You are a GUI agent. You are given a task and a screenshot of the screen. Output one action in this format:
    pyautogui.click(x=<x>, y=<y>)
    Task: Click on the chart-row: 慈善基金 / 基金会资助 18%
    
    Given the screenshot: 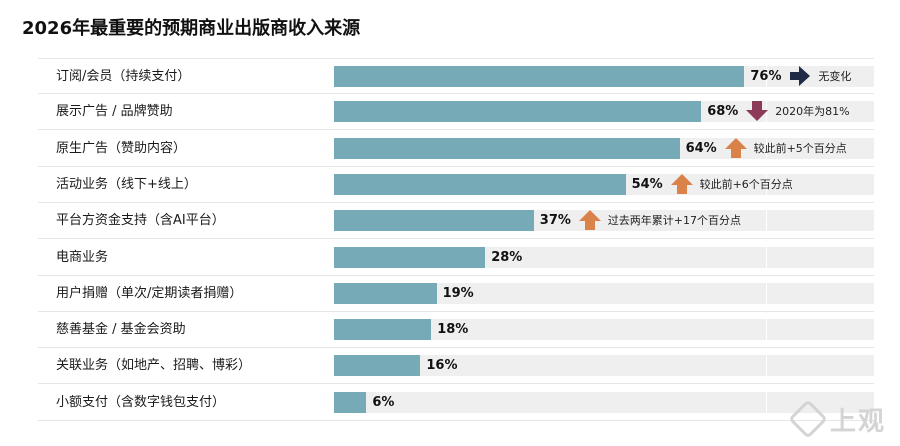 What is the action you would take?
    pyautogui.click(x=456, y=330)
    